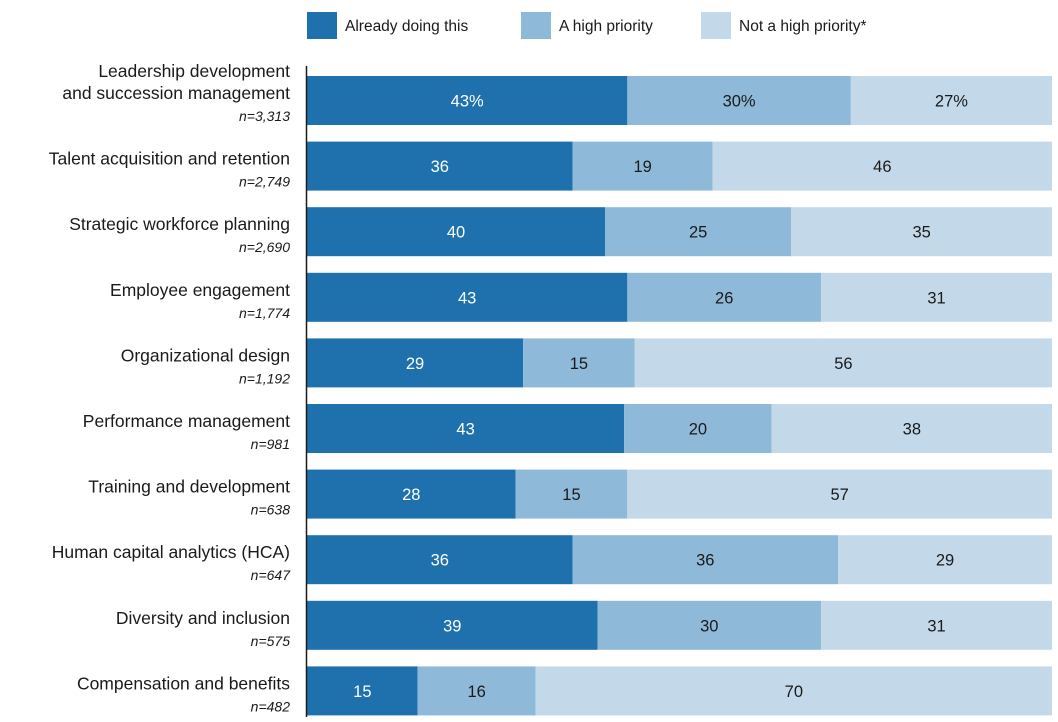 The height and width of the screenshot is (722, 1058). What do you see at coordinates (200, 290) in the screenshot?
I see `category-label: Employee engagement` at bounding box center [200, 290].